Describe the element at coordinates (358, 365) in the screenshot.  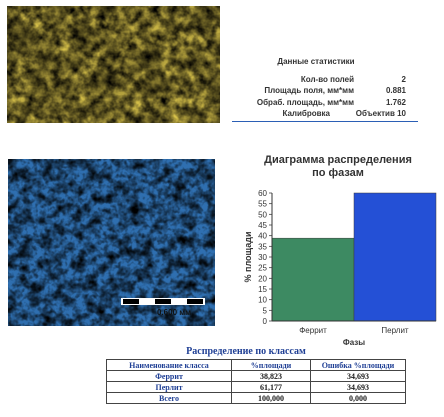
I see `table-header-cell: Ошибка %площади` at that location.